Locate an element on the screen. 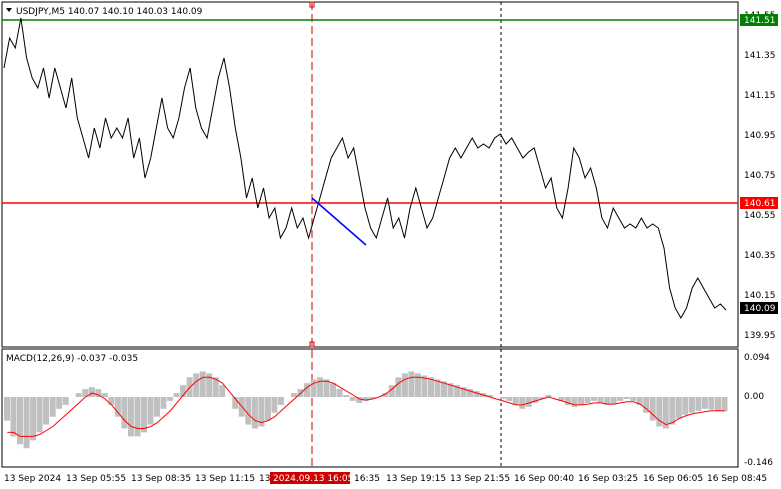  time-label: 13 Sep 11:15 is located at coordinates (225, 479).